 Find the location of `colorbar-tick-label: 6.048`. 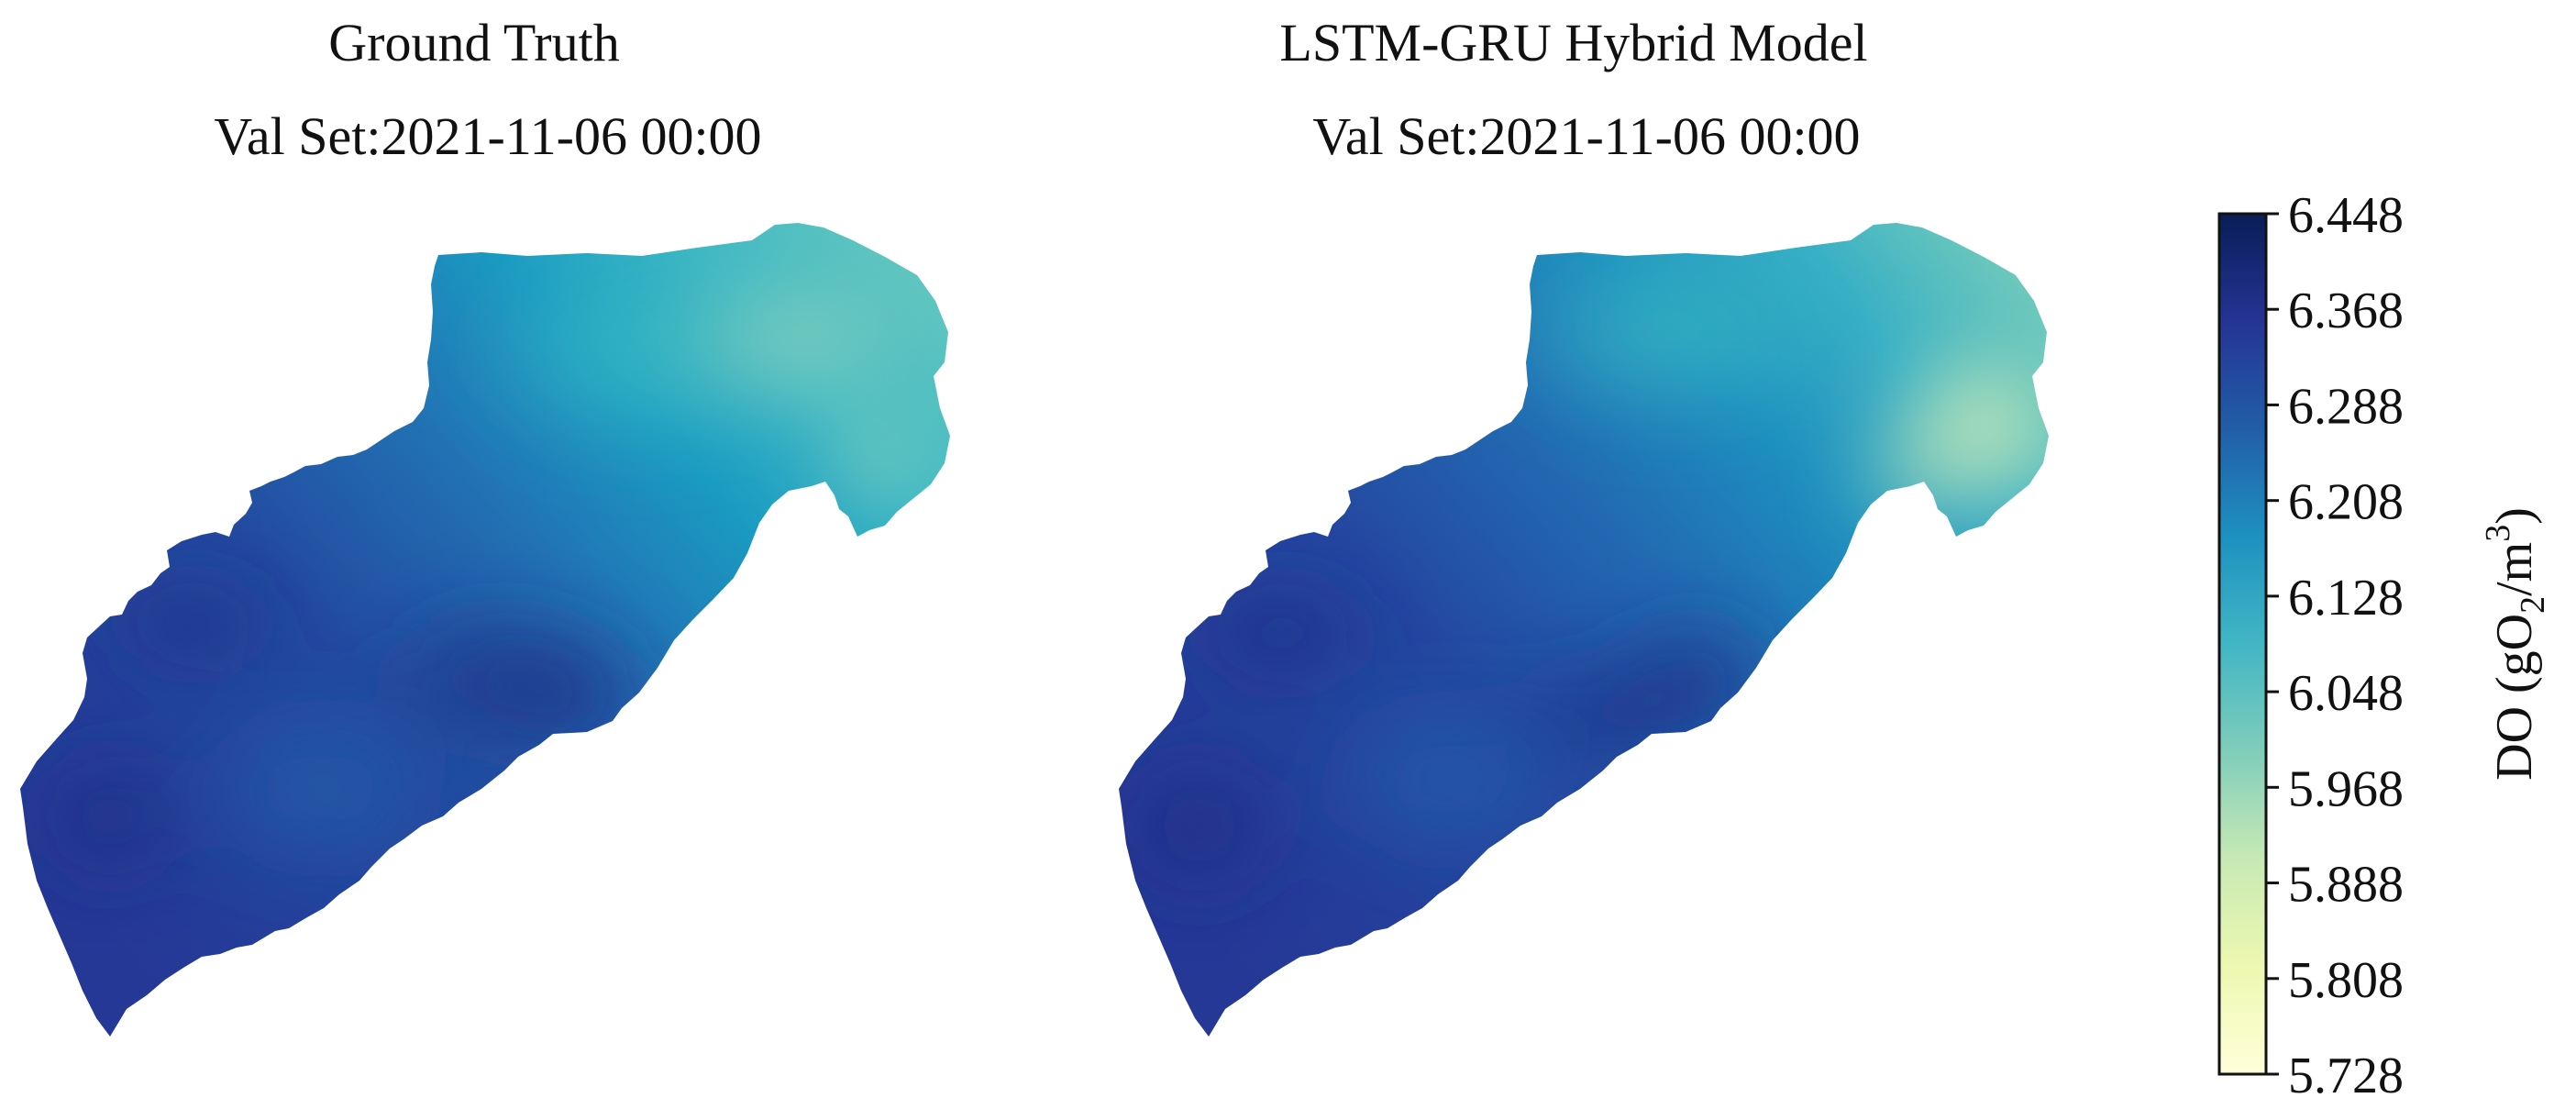

colorbar-tick-label: 6.048 is located at coordinates (2346, 693).